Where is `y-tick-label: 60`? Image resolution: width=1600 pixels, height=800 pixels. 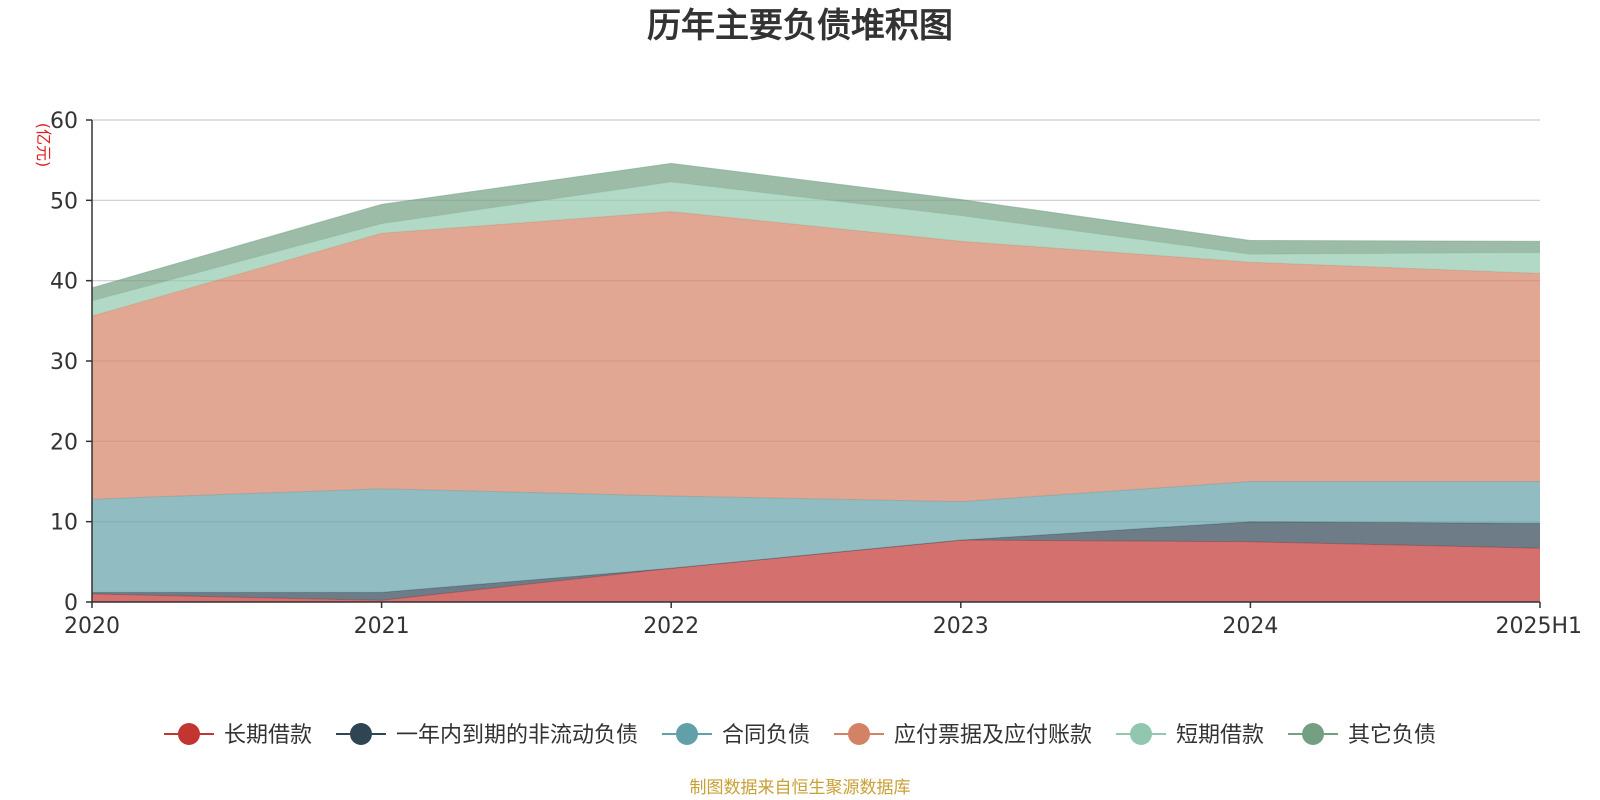 y-tick-label: 60 is located at coordinates (64, 121).